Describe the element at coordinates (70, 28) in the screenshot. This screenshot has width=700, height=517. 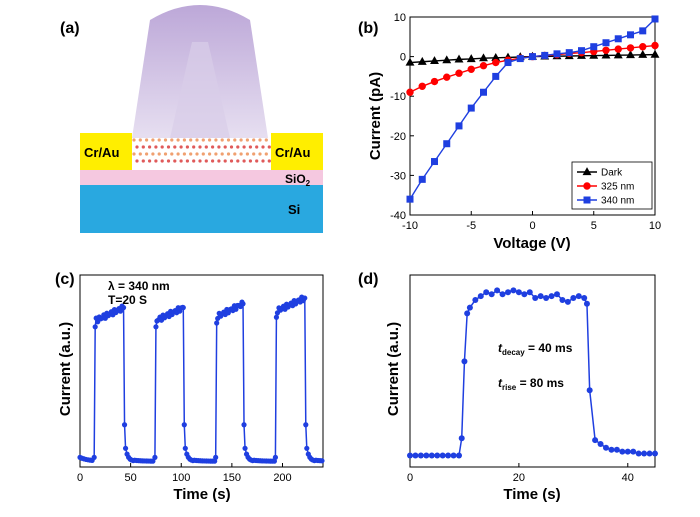
I see `panel-label-a: (a)` at that location.